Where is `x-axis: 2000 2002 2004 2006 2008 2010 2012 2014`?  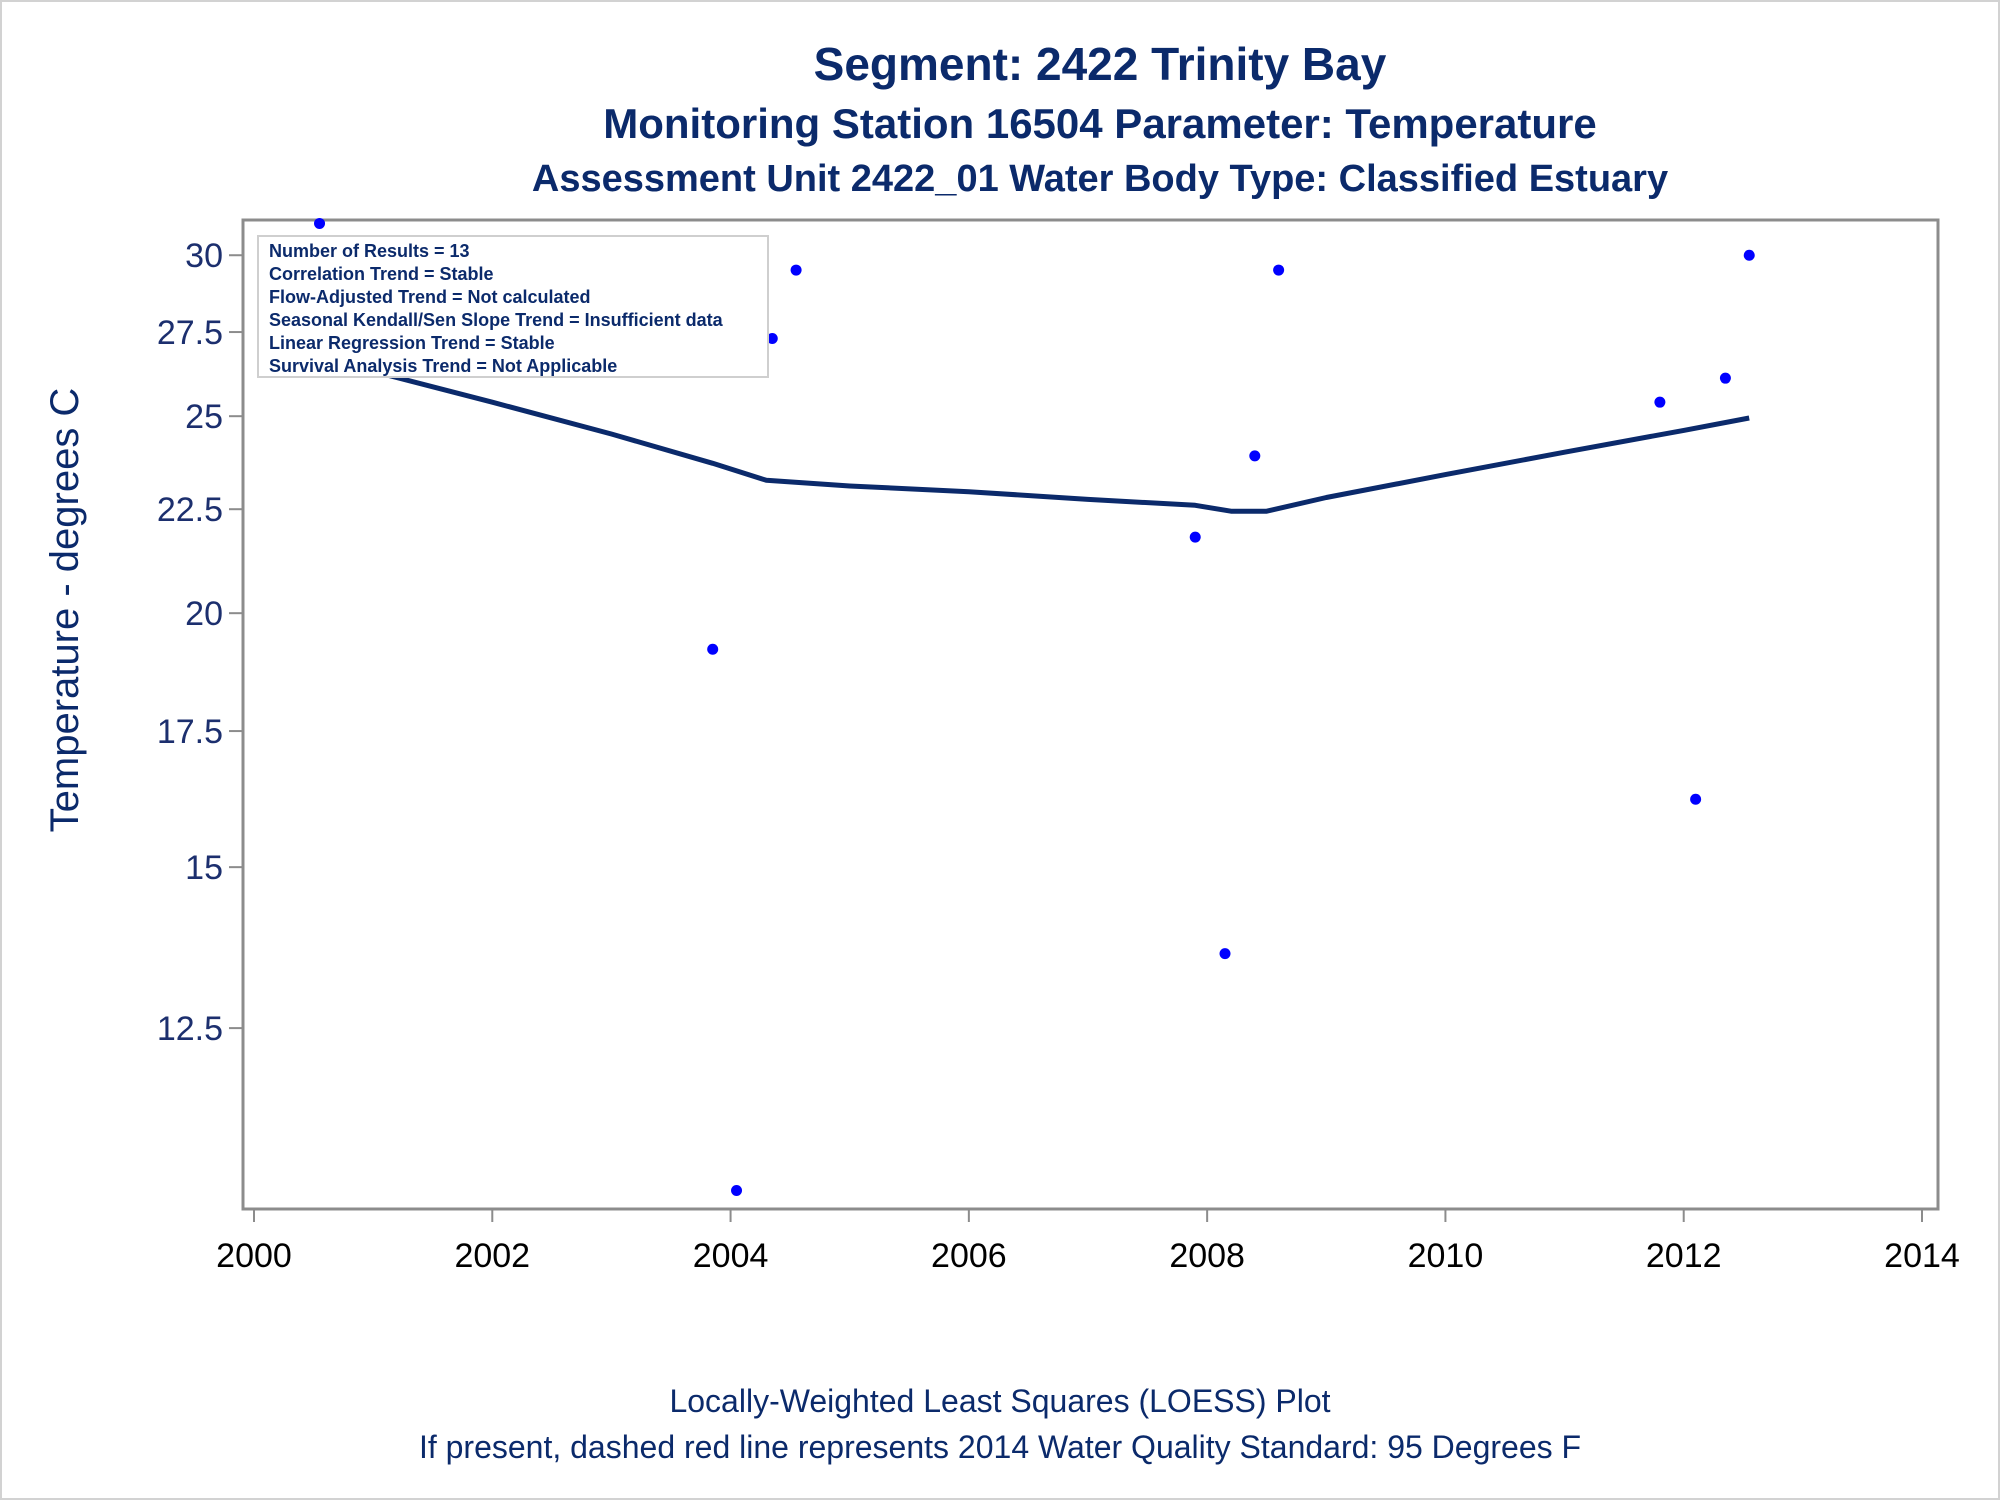 x-axis: 2000 2002 2004 2006 2008 2010 2012 2014 is located at coordinates (1088, 1242).